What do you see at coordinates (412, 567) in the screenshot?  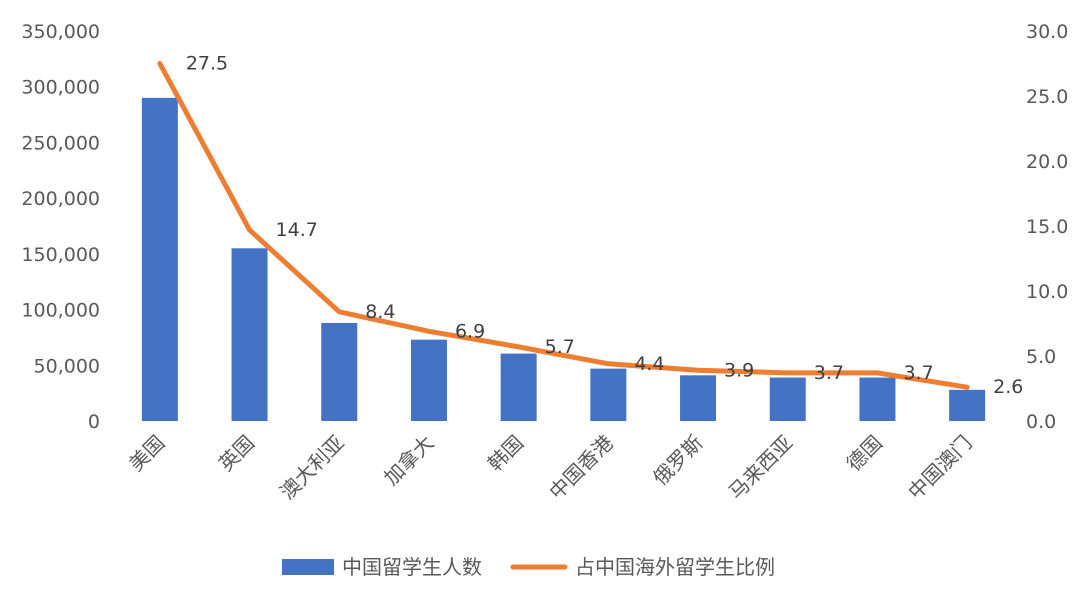 I see `legend-bar-label: 中国留学生人数` at bounding box center [412, 567].